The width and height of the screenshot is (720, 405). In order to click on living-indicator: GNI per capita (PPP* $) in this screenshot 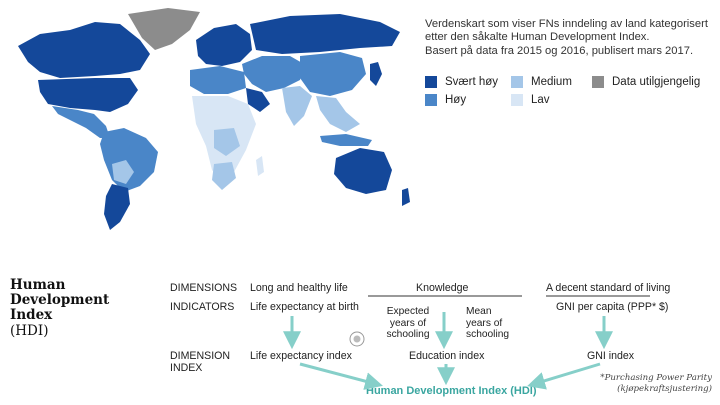, I will do `click(612, 307)`.